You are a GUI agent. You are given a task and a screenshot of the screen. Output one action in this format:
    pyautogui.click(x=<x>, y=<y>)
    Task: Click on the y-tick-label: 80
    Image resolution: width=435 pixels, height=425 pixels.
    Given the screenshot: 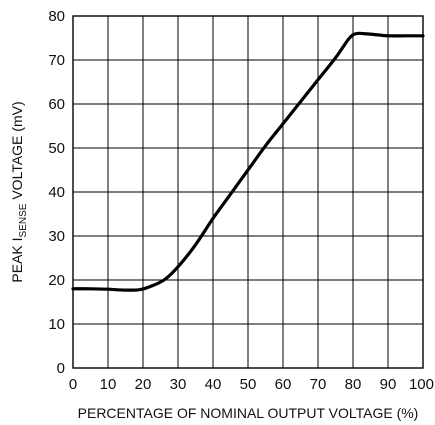 What is the action you would take?
    pyautogui.click(x=56, y=16)
    